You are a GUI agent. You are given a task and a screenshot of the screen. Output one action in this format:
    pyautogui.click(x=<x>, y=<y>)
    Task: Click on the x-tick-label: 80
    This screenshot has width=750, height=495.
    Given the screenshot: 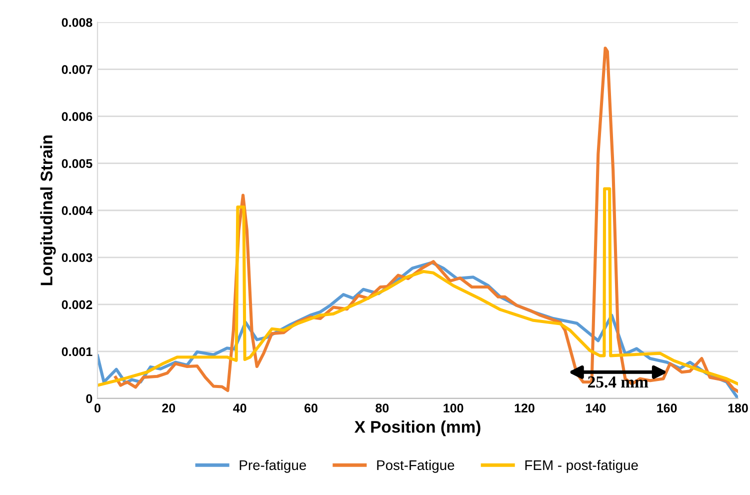 What is the action you would take?
    pyautogui.click(x=382, y=408)
    